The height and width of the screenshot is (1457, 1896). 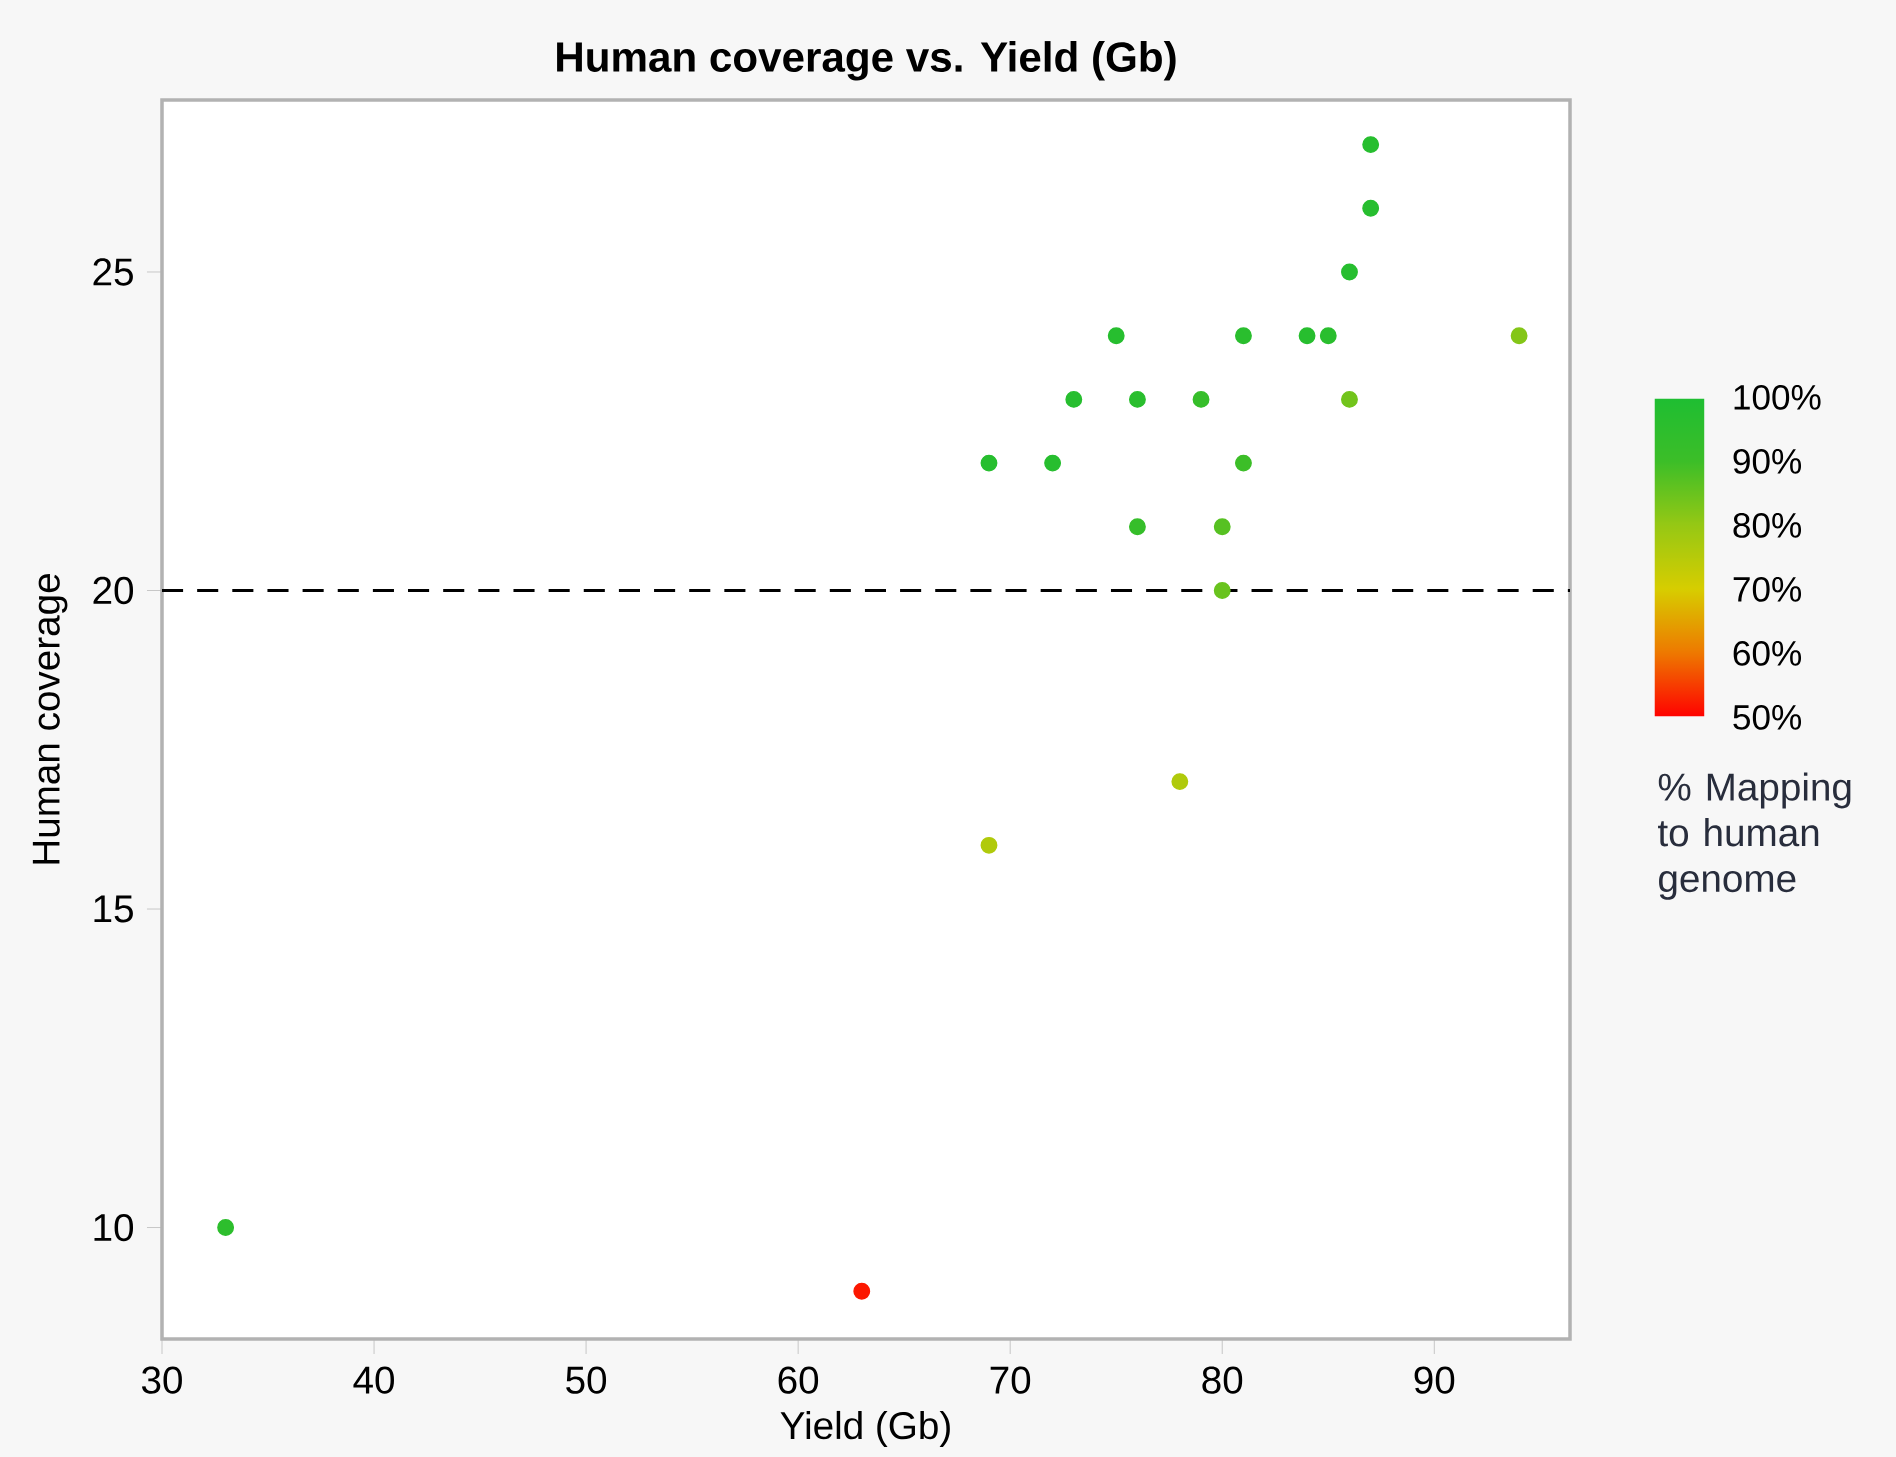 What do you see at coordinates (1010, 1380) in the screenshot?
I see `x-tick-label: 70` at bounding box center [1010, 1380].